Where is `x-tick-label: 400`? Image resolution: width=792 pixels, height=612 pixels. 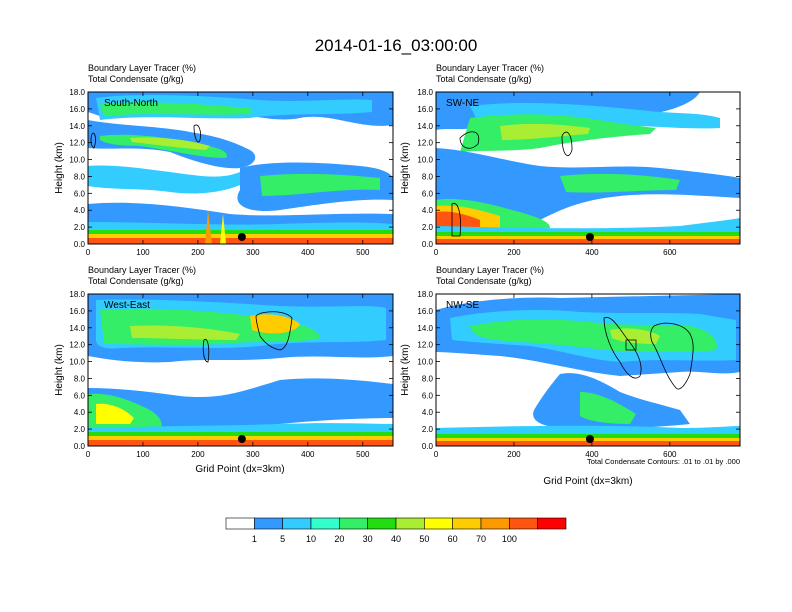 x-tick-label: 400 is located at coordinates (592, 252).